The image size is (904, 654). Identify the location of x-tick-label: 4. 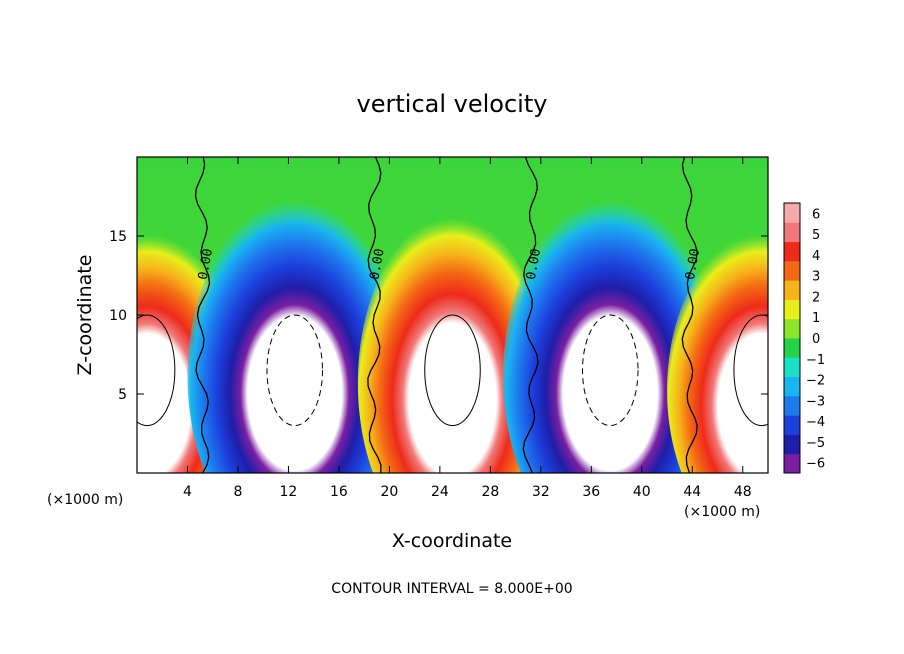
(187, 492).